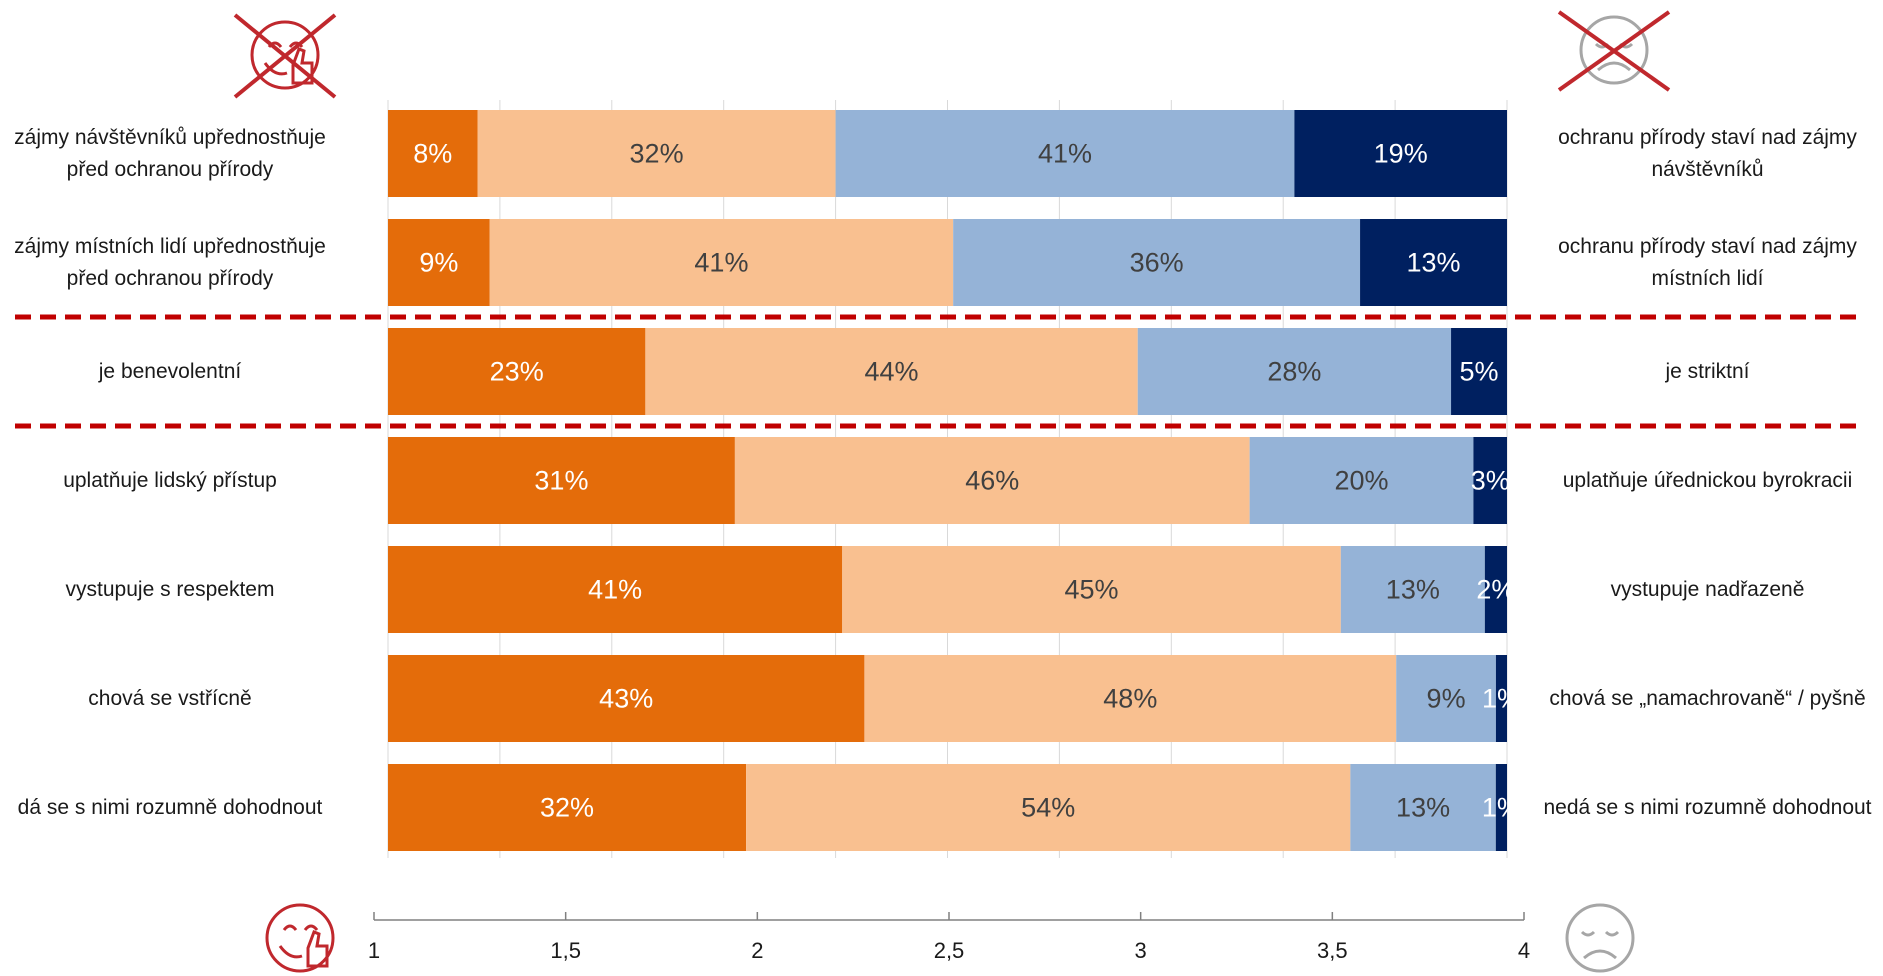 The image size is (1883, 976). Describe the element at coordinates (1707, 807) in the screenshot. I see `right-row-label: nedá se s nimi rozumně dohodnout` at that location.